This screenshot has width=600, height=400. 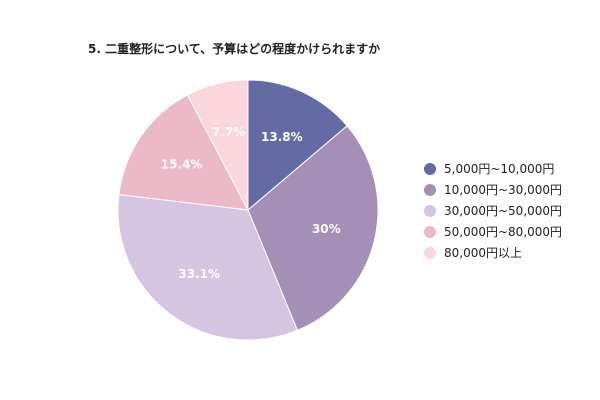 I want to click on legend-item: 30,000円~50,000円, so click(x=493, y=210).